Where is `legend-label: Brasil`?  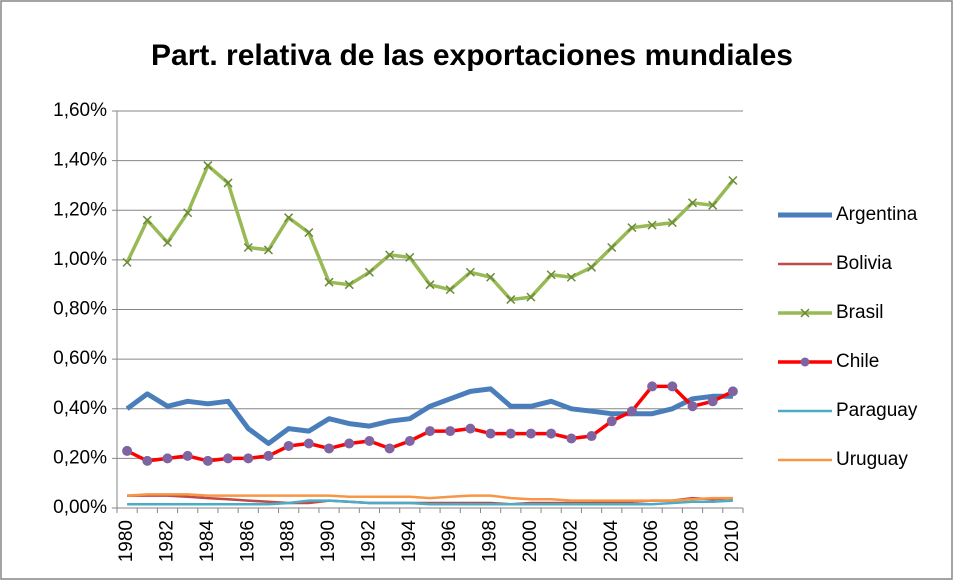
legend-label: Brasil is located at coordinates (860, 312).